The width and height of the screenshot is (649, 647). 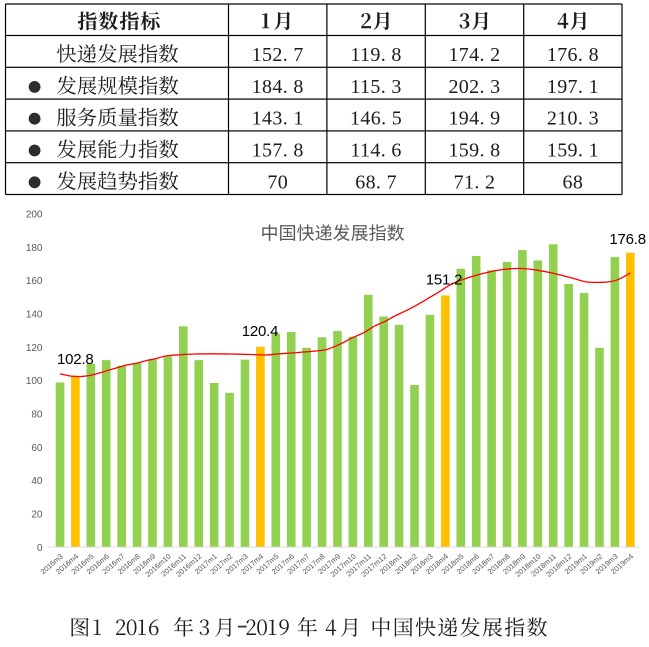 What do you see at coordinates (573, 182) in the screenshot?
I see `svg-text: 68` at bounding box center [573, 182].